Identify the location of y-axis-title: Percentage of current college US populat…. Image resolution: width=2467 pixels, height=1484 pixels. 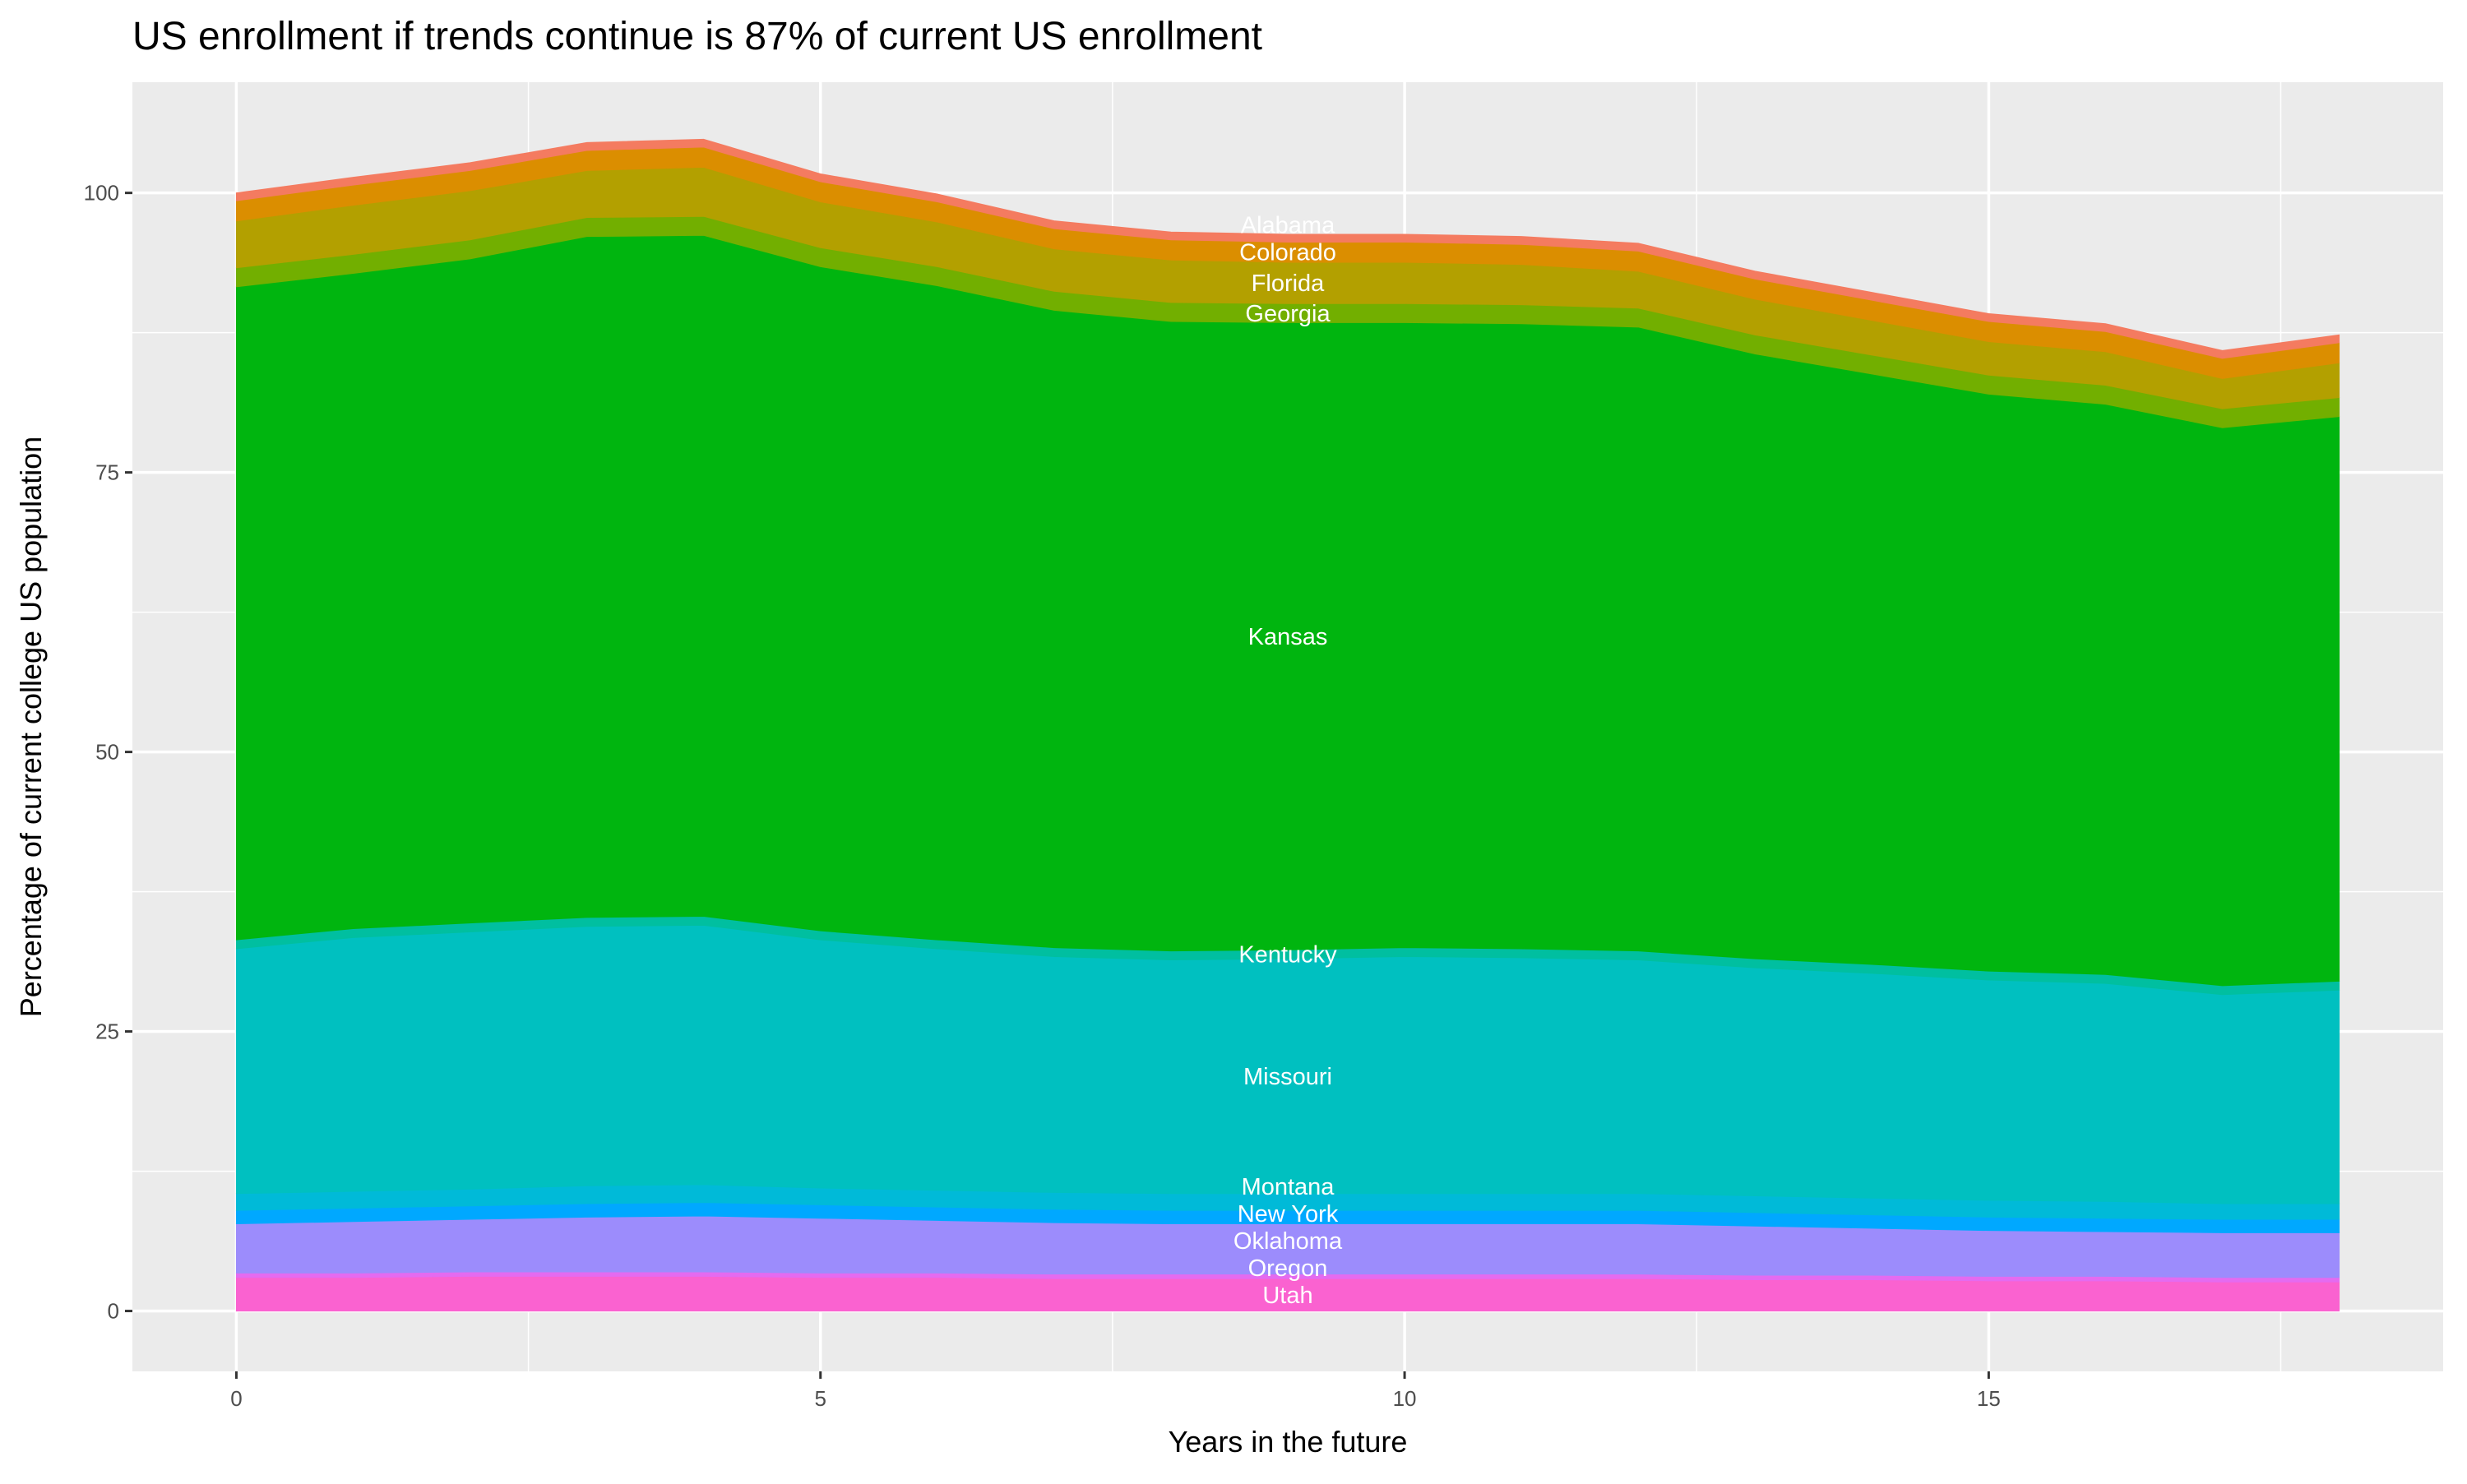
(31, 727).